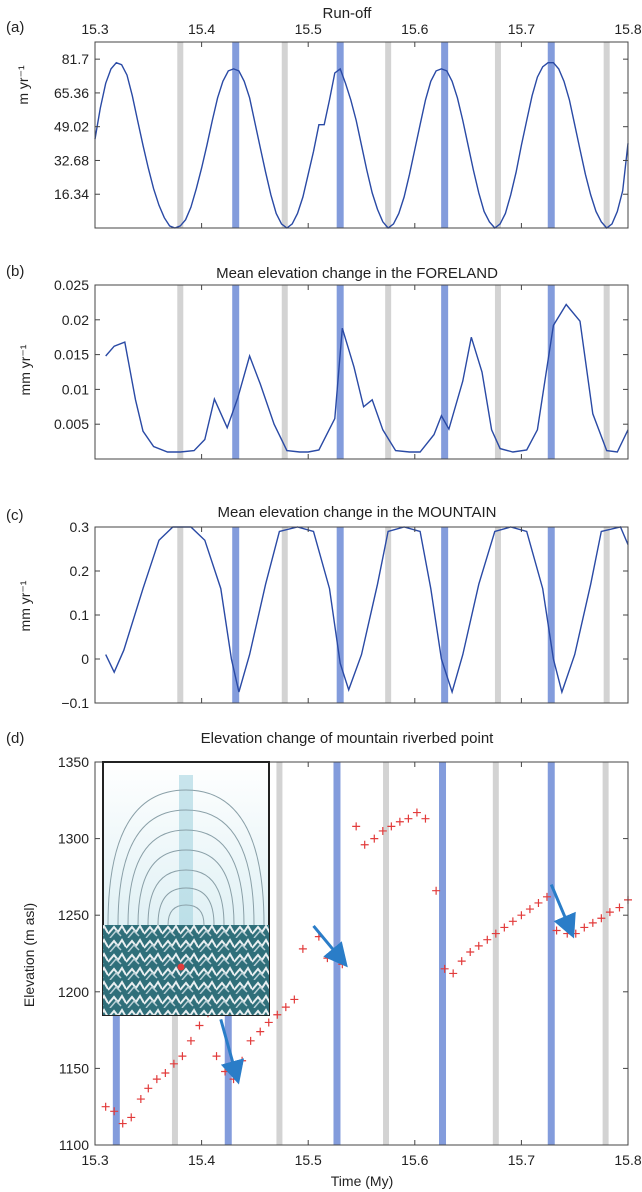  Describe the element at coordinates (521, 1160) in the screenshot. I see `panel-d-xtick-label-4: 15.7` at that location.